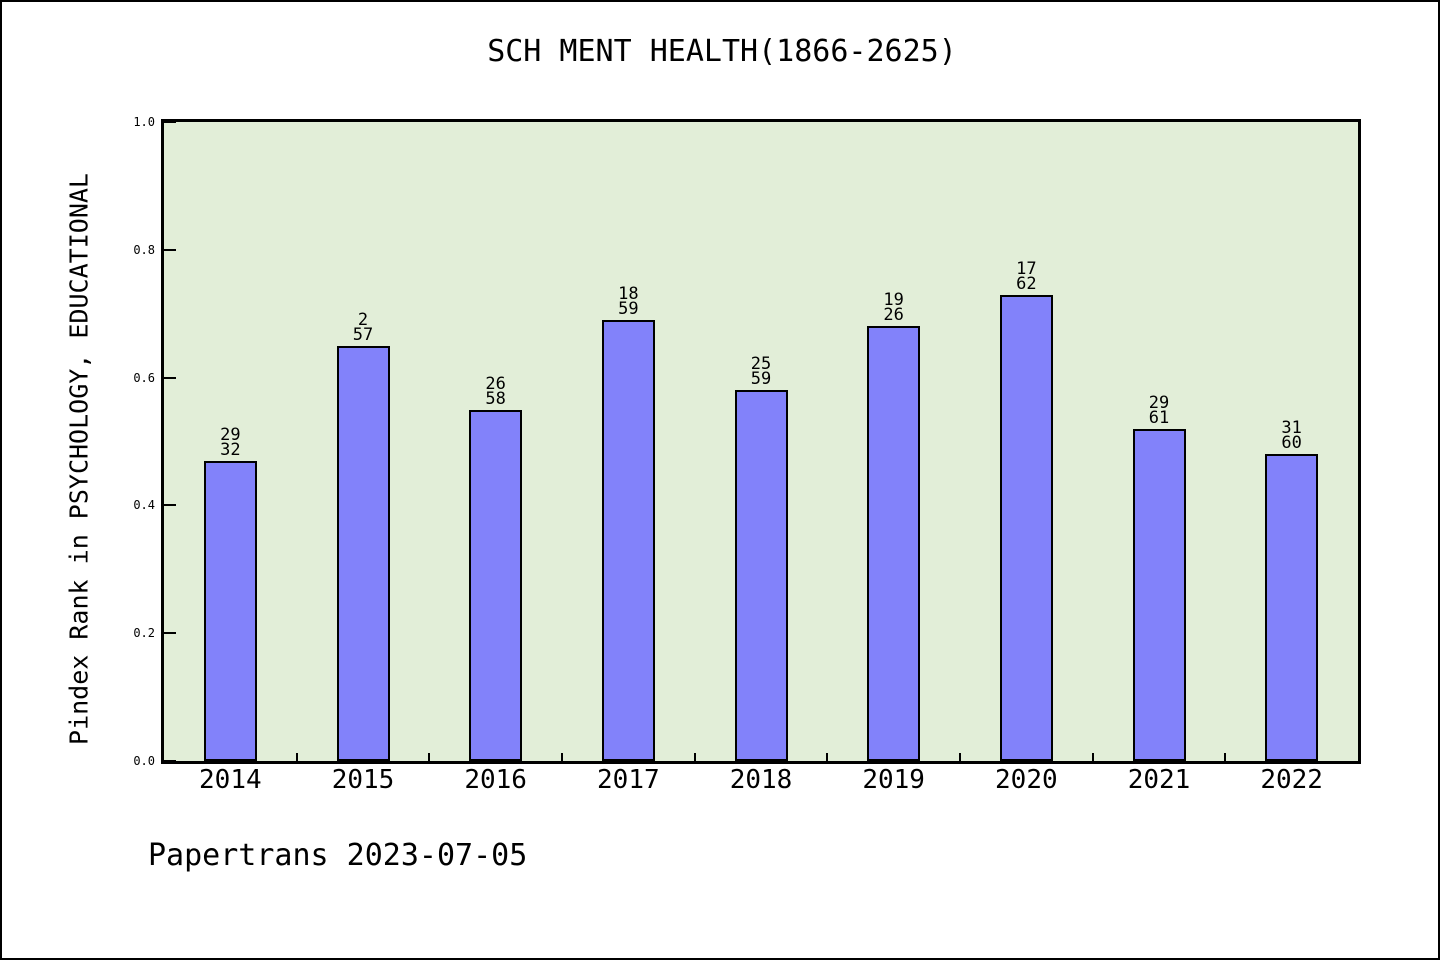  What do you see at coordinates (363, 334) in the screenshot?
I see `bar-label-line2: 57` at bounding box center [363, 334].